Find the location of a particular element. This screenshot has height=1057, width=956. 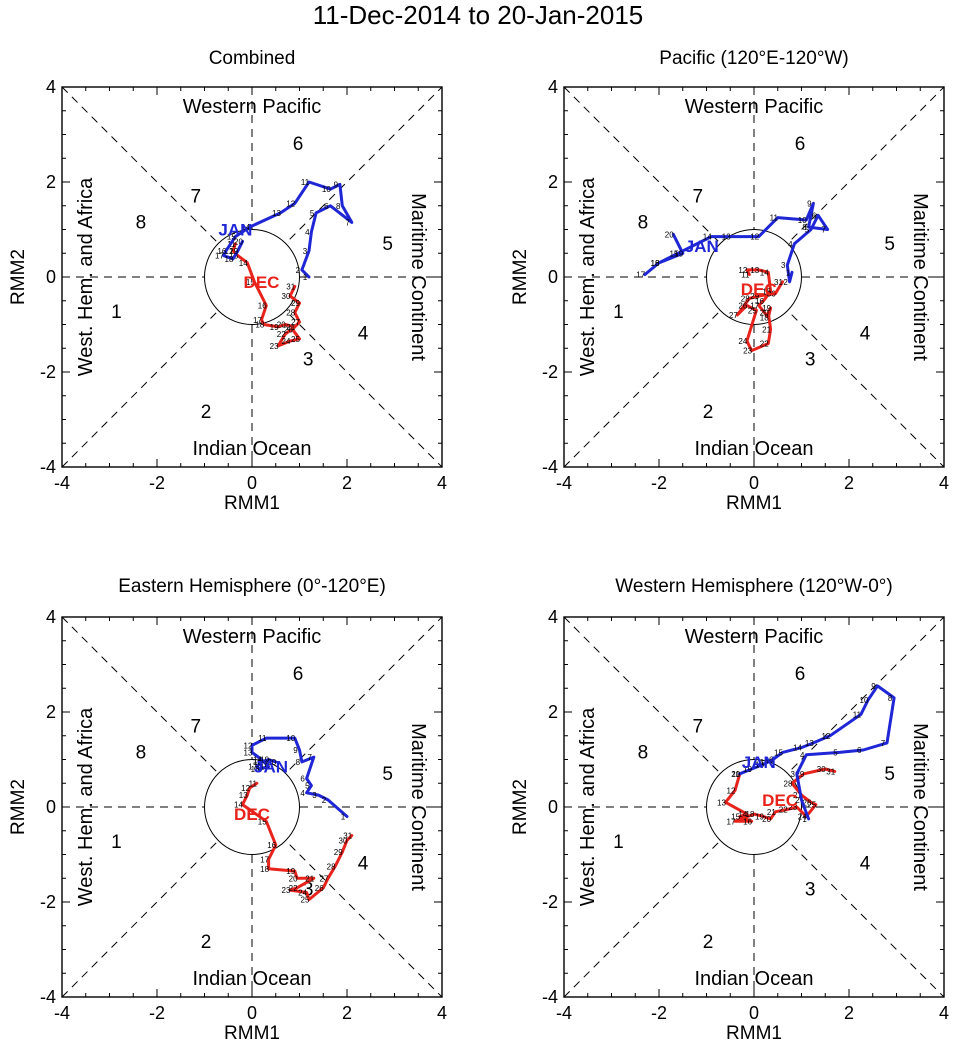

phase-number-7: 7 is located at coordinates (196, 726).